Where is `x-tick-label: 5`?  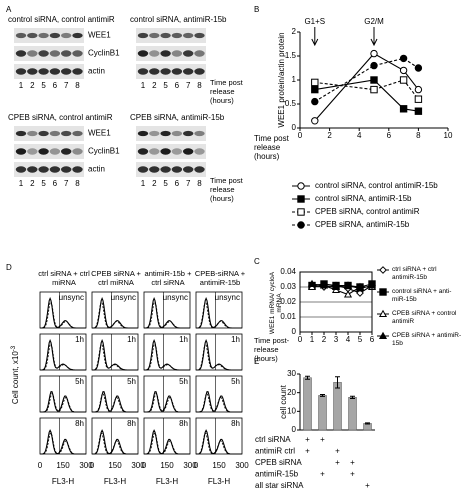 x-tick-label: 5 is located at coordinates (360, 339).